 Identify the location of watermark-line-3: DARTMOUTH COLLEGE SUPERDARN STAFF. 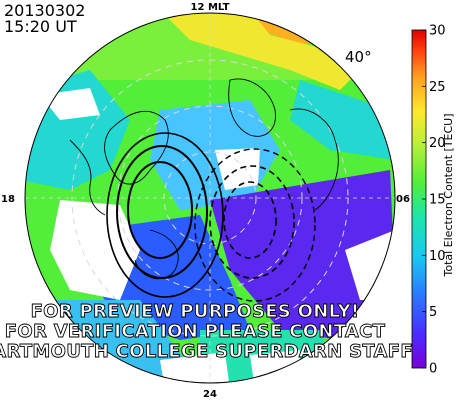
(206, 351).